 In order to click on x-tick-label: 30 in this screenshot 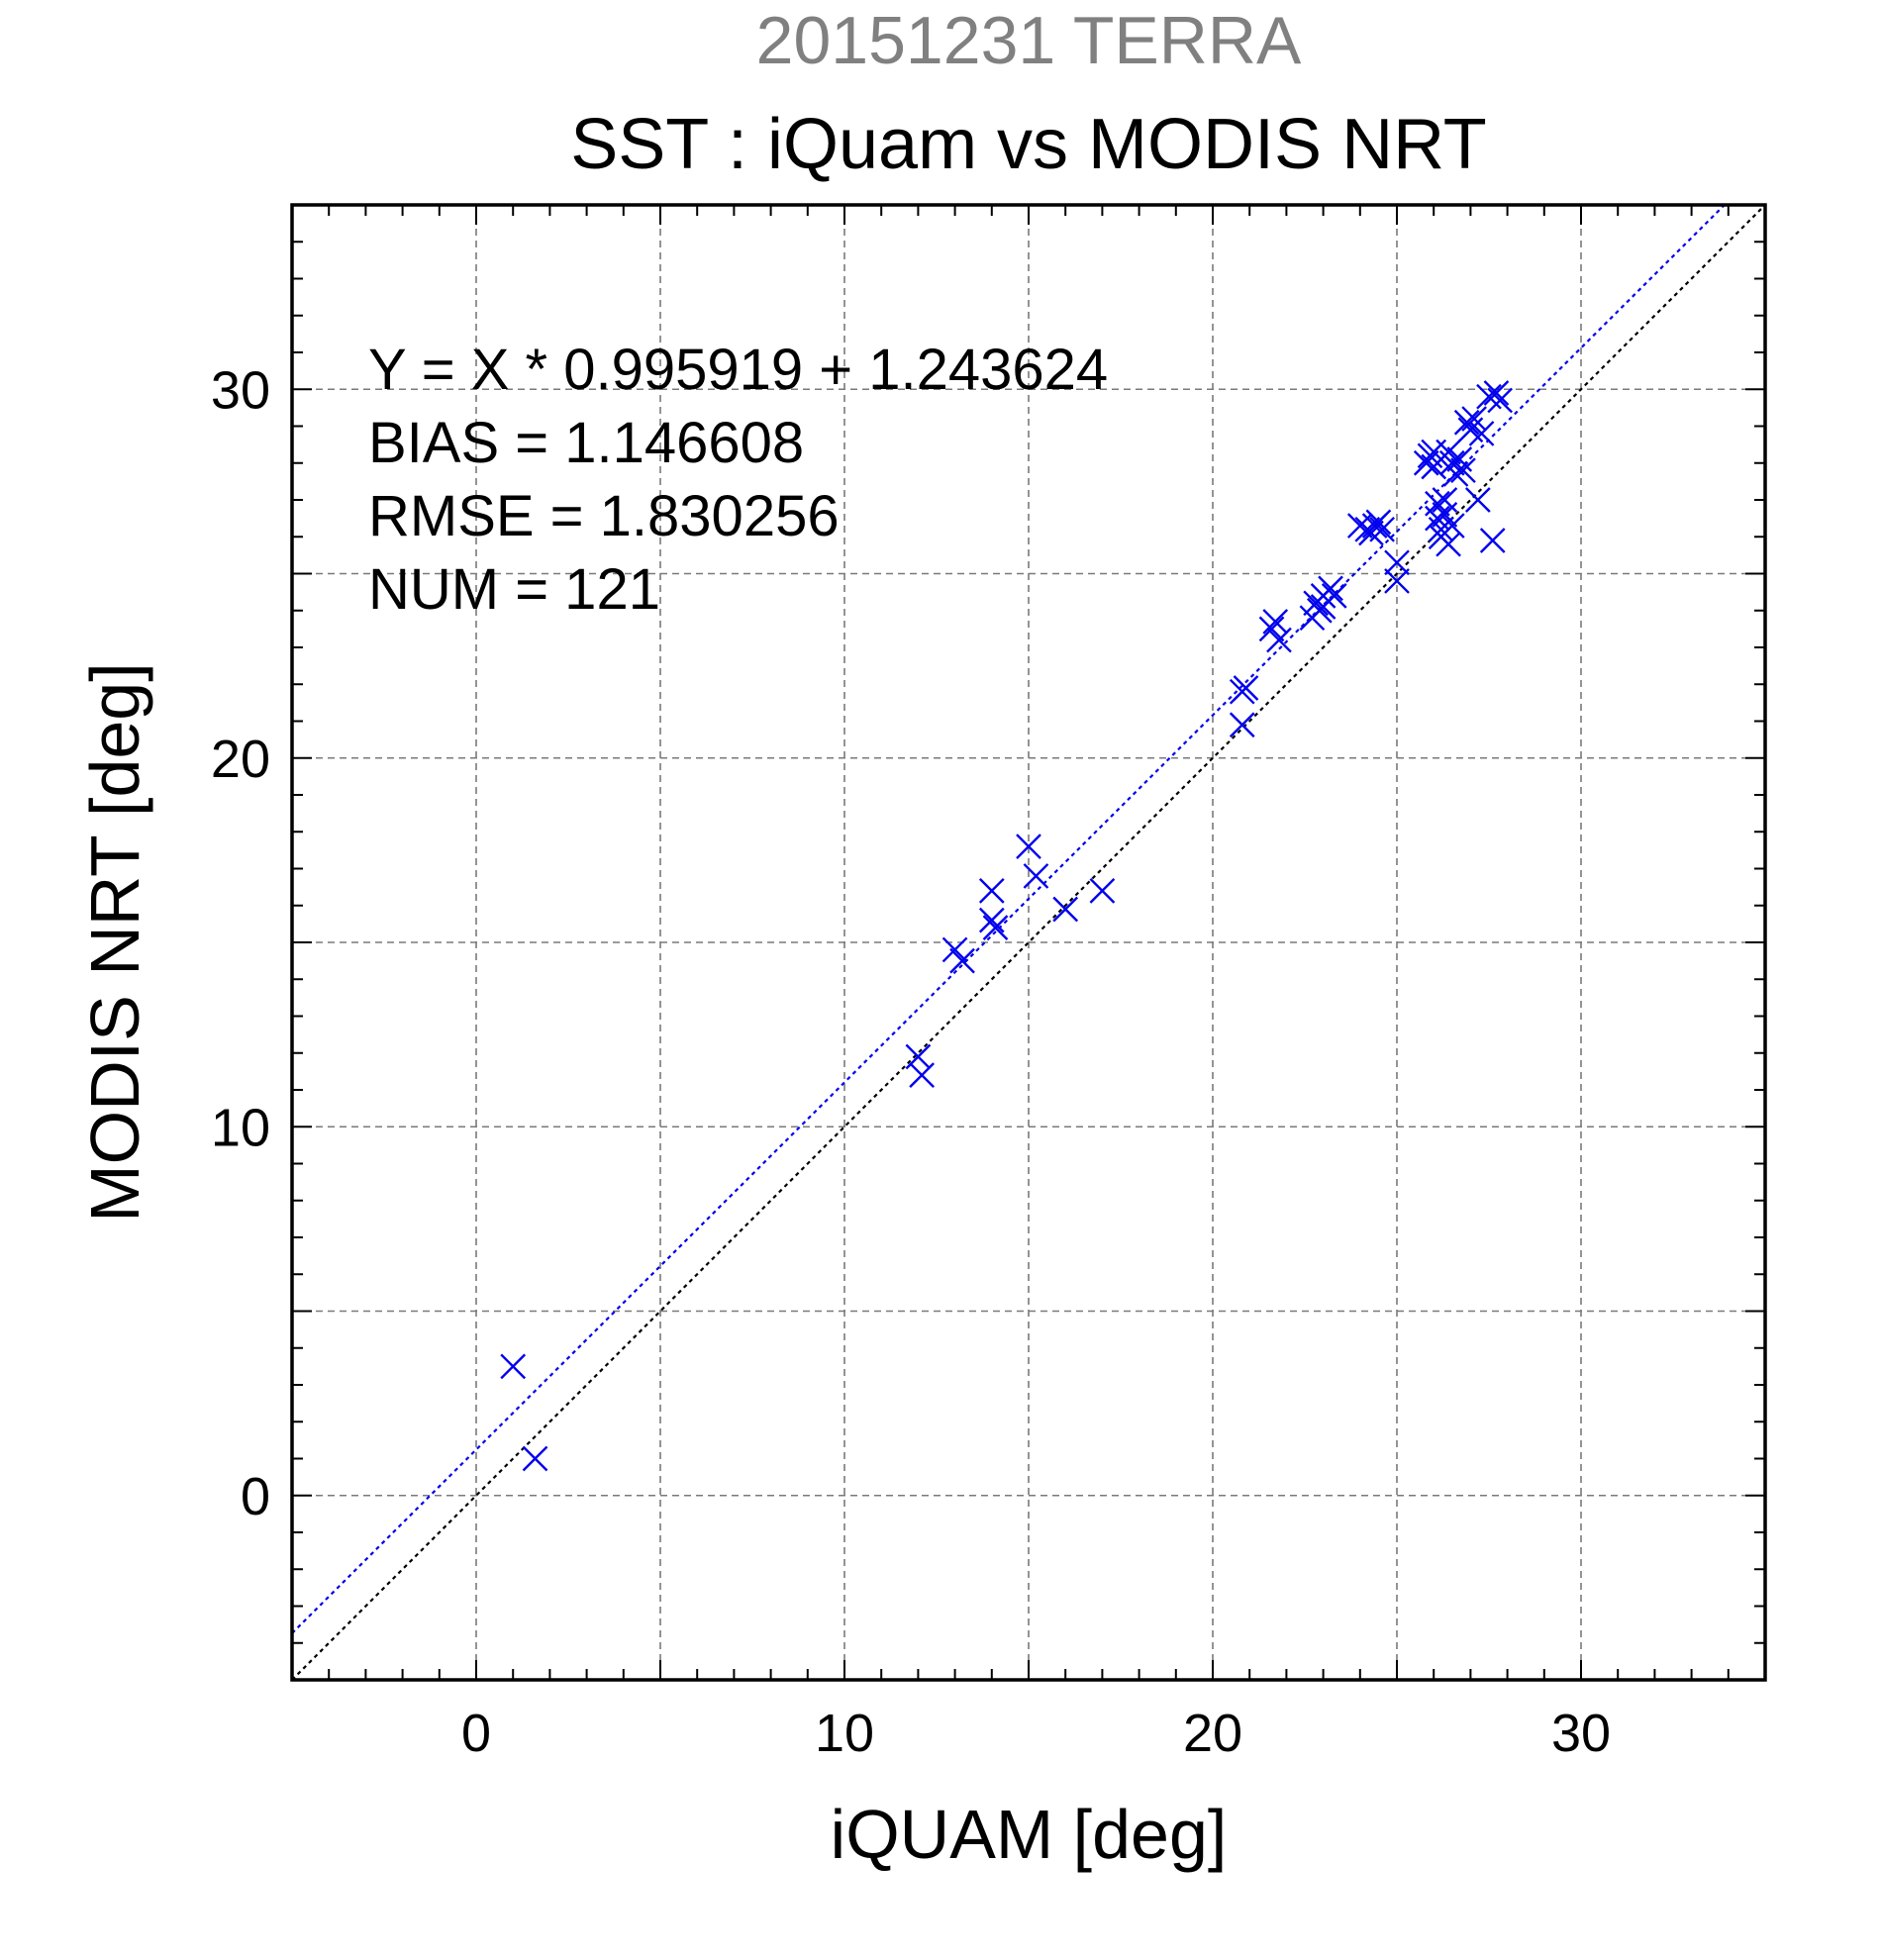, I will do `click(1581, 1733)`.